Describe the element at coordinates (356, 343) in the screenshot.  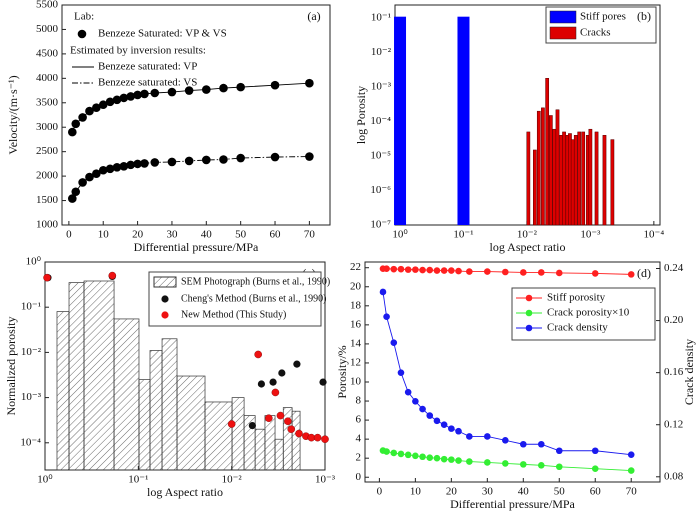
I see `y-tick-label: 14` at that location.